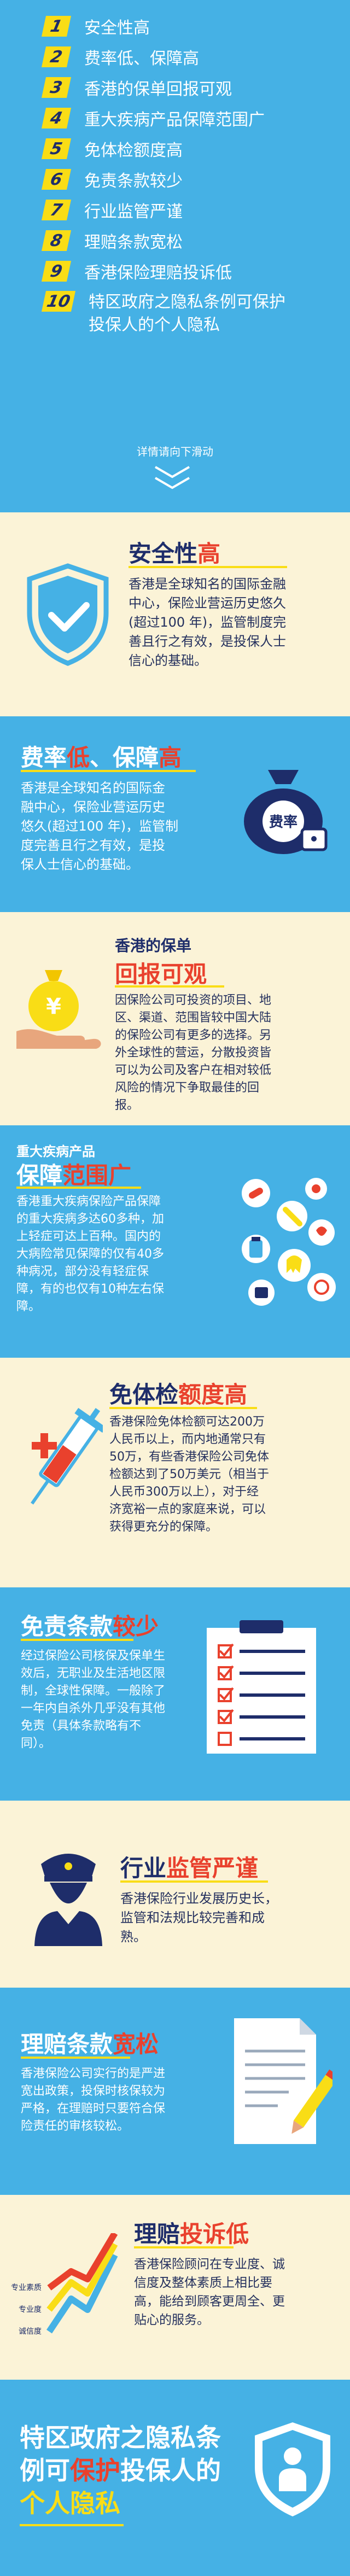 The image size is (350, 2576). Describe the element at coordinates (68, 614) in the screenshot. I see `shield-check-icon` at that location.